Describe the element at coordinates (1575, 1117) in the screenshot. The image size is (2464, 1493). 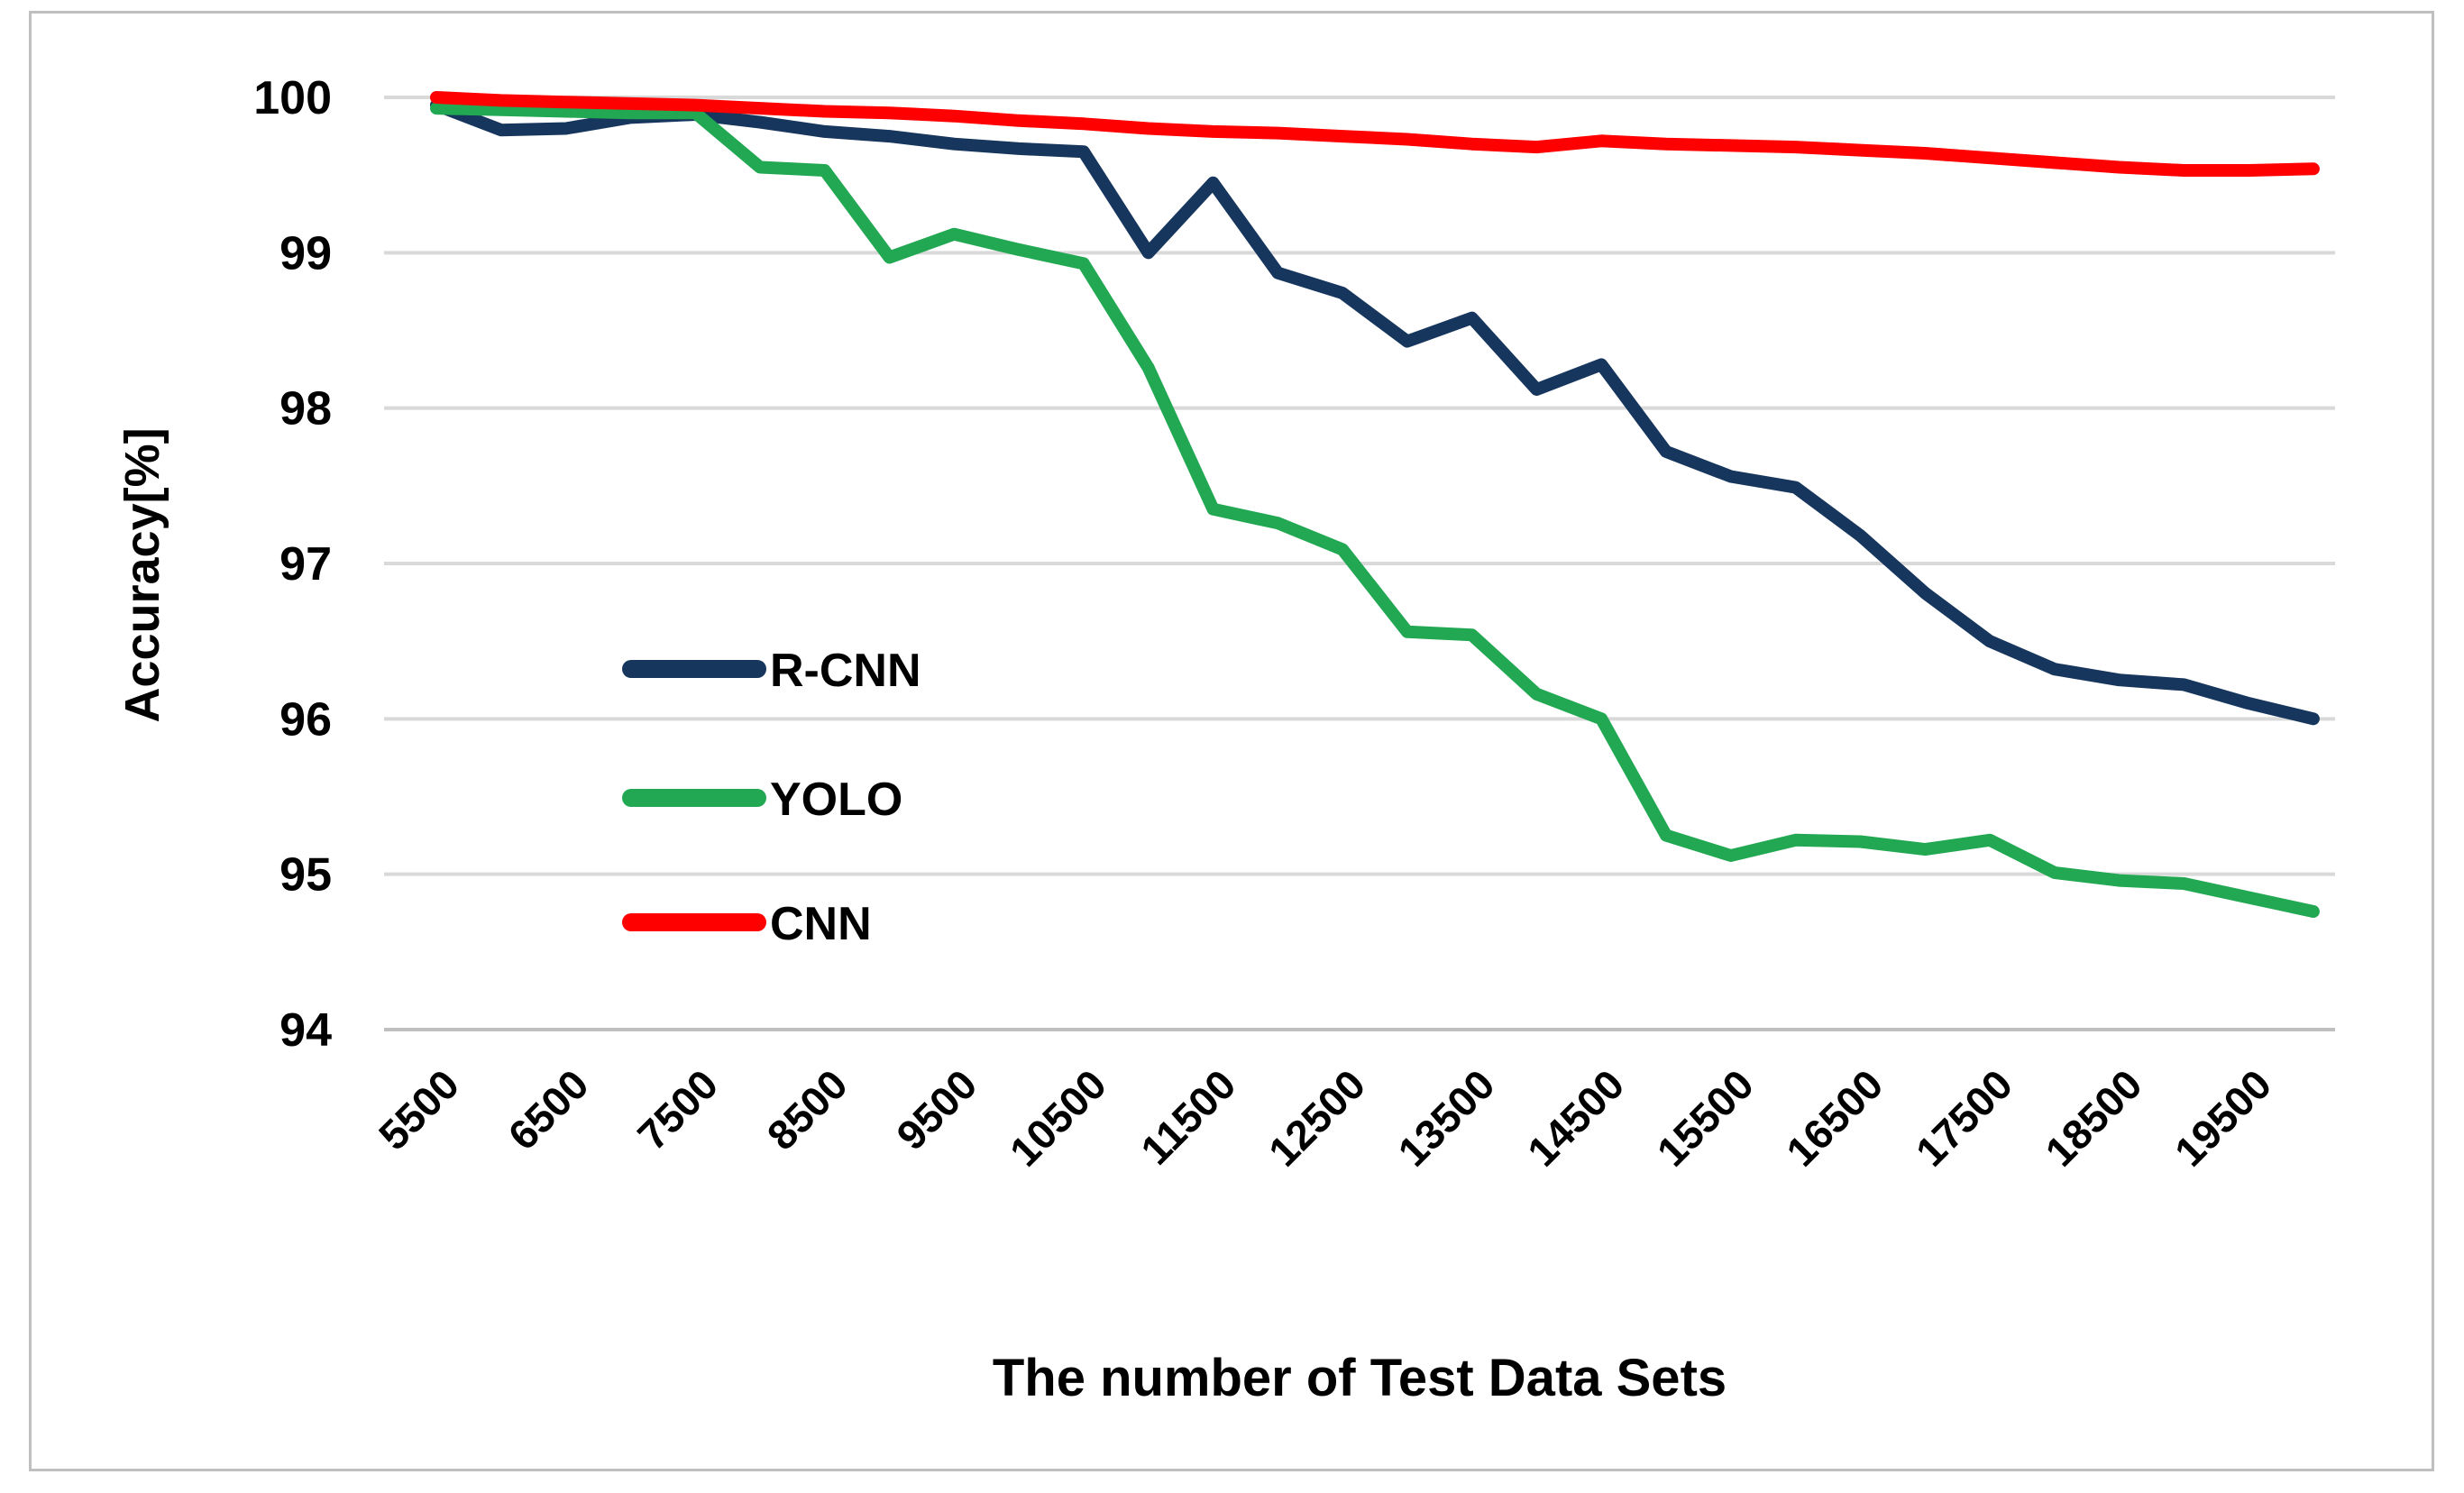
I see `x-tick-label: 14500` at that location.